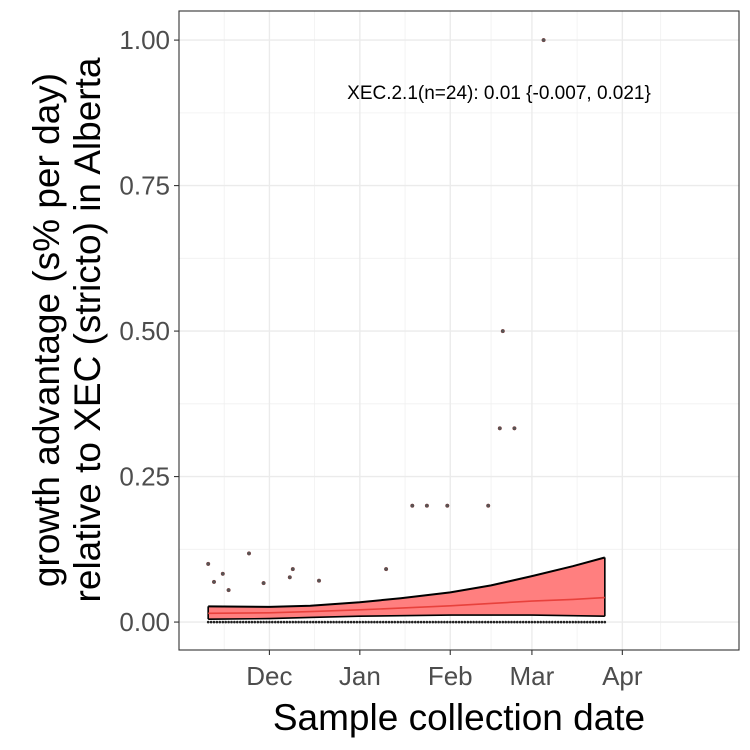 The image size is (750, 750). I want to click on ribbon-lower-edge, so click(406, 617).